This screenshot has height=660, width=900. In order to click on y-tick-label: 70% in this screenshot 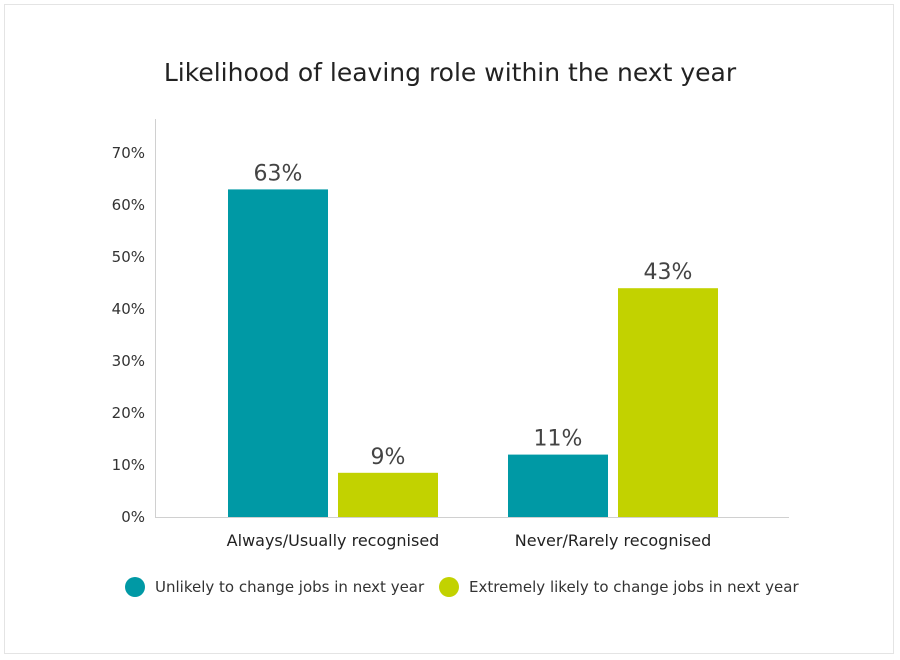, I will do `click(128, 153)`.